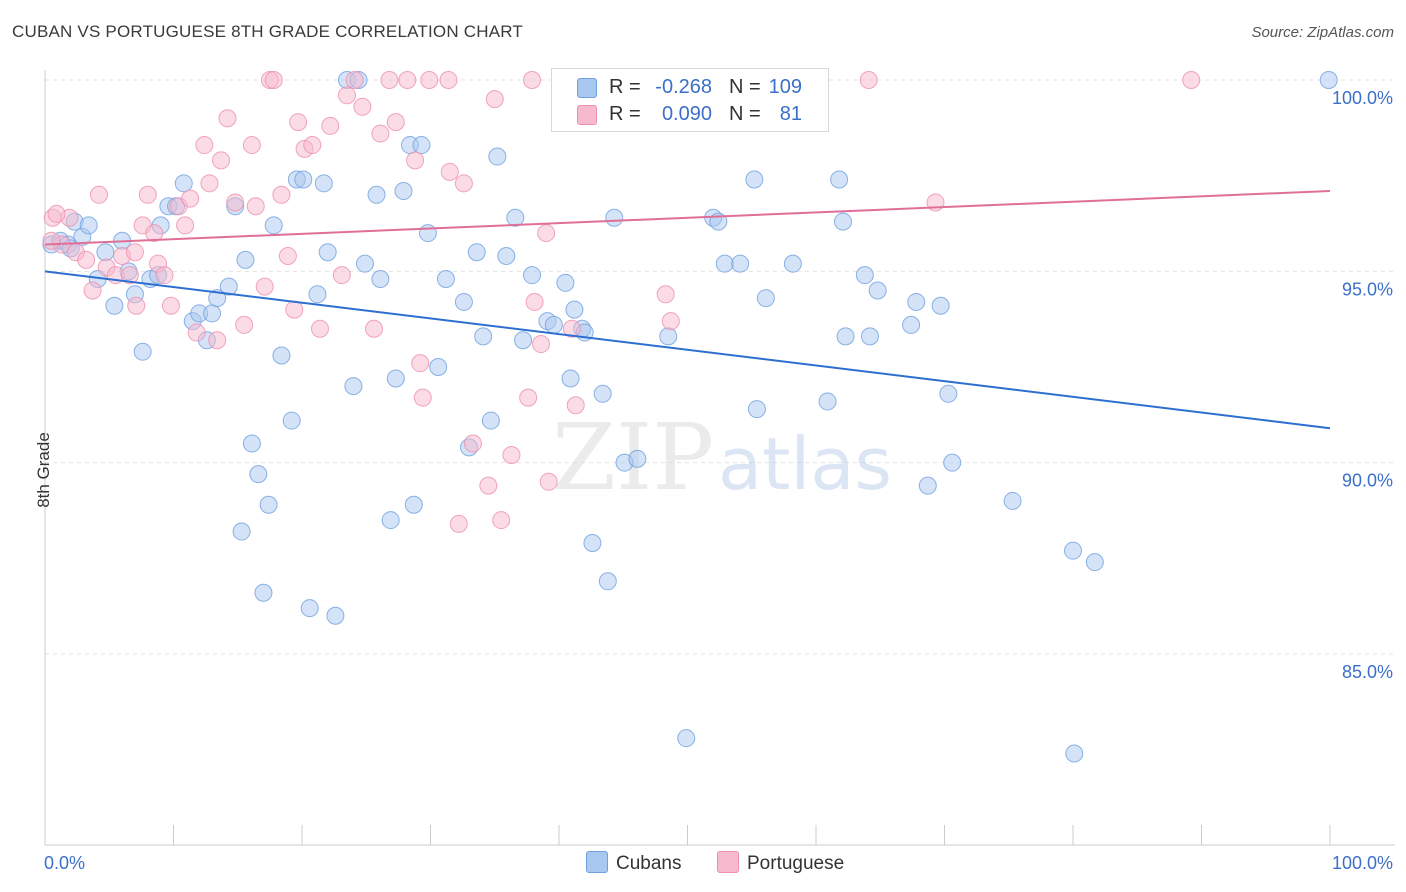 The width and height of the screenshot is (1406, 892). I want to click on cubans-legend-swatch, so click(597, 862).